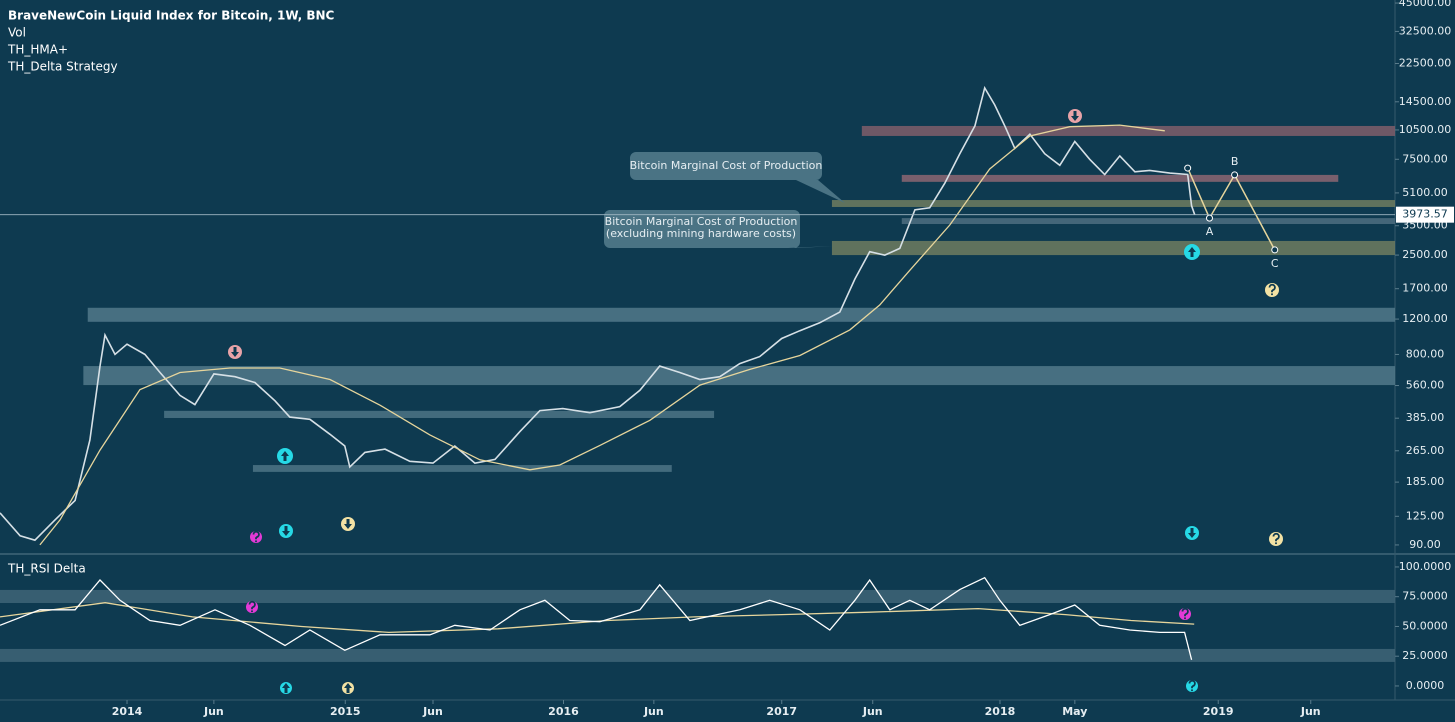 This screenshot has width=1455, height=722. What do you see at coordinates (781, 711) in the screenshot?
I see `x-tick-label: 2017` at bounding box center [781, 711].